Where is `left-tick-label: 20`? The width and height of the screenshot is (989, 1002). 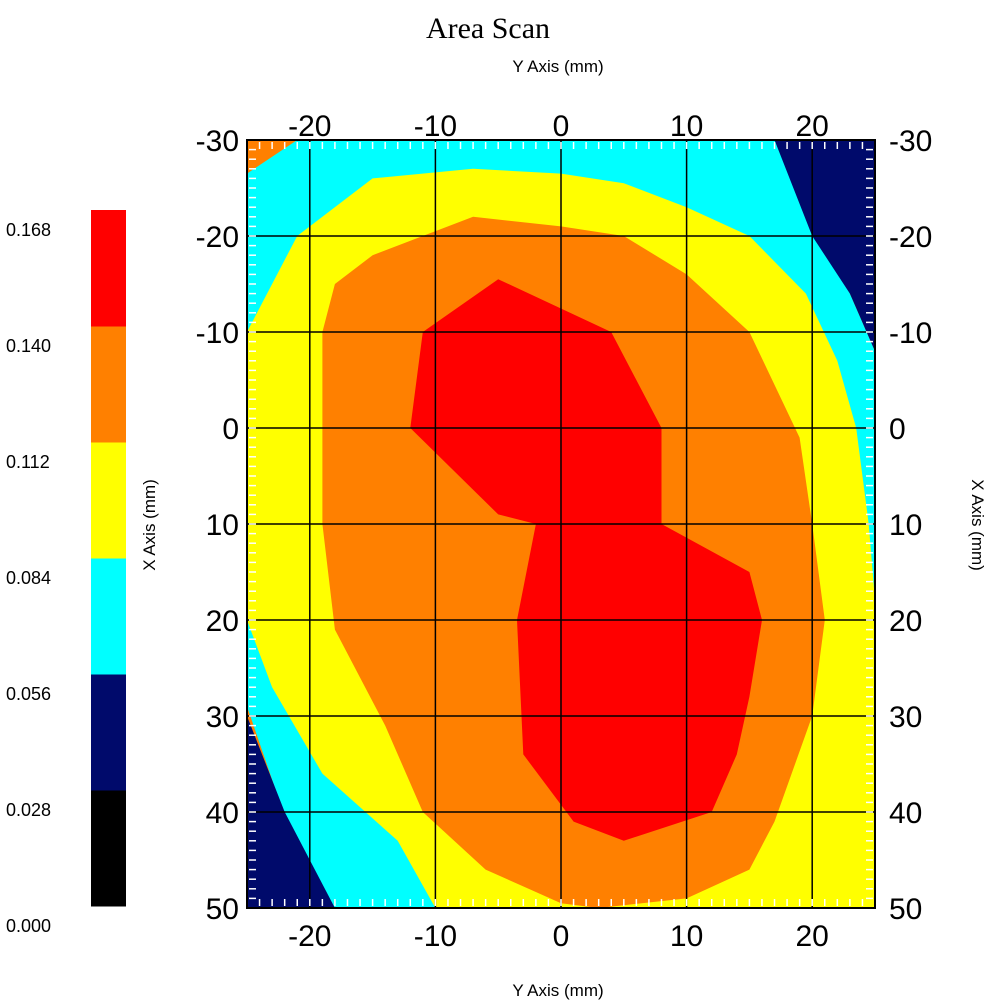
left-tick-label: 20 is located at coordinates (222, 621).